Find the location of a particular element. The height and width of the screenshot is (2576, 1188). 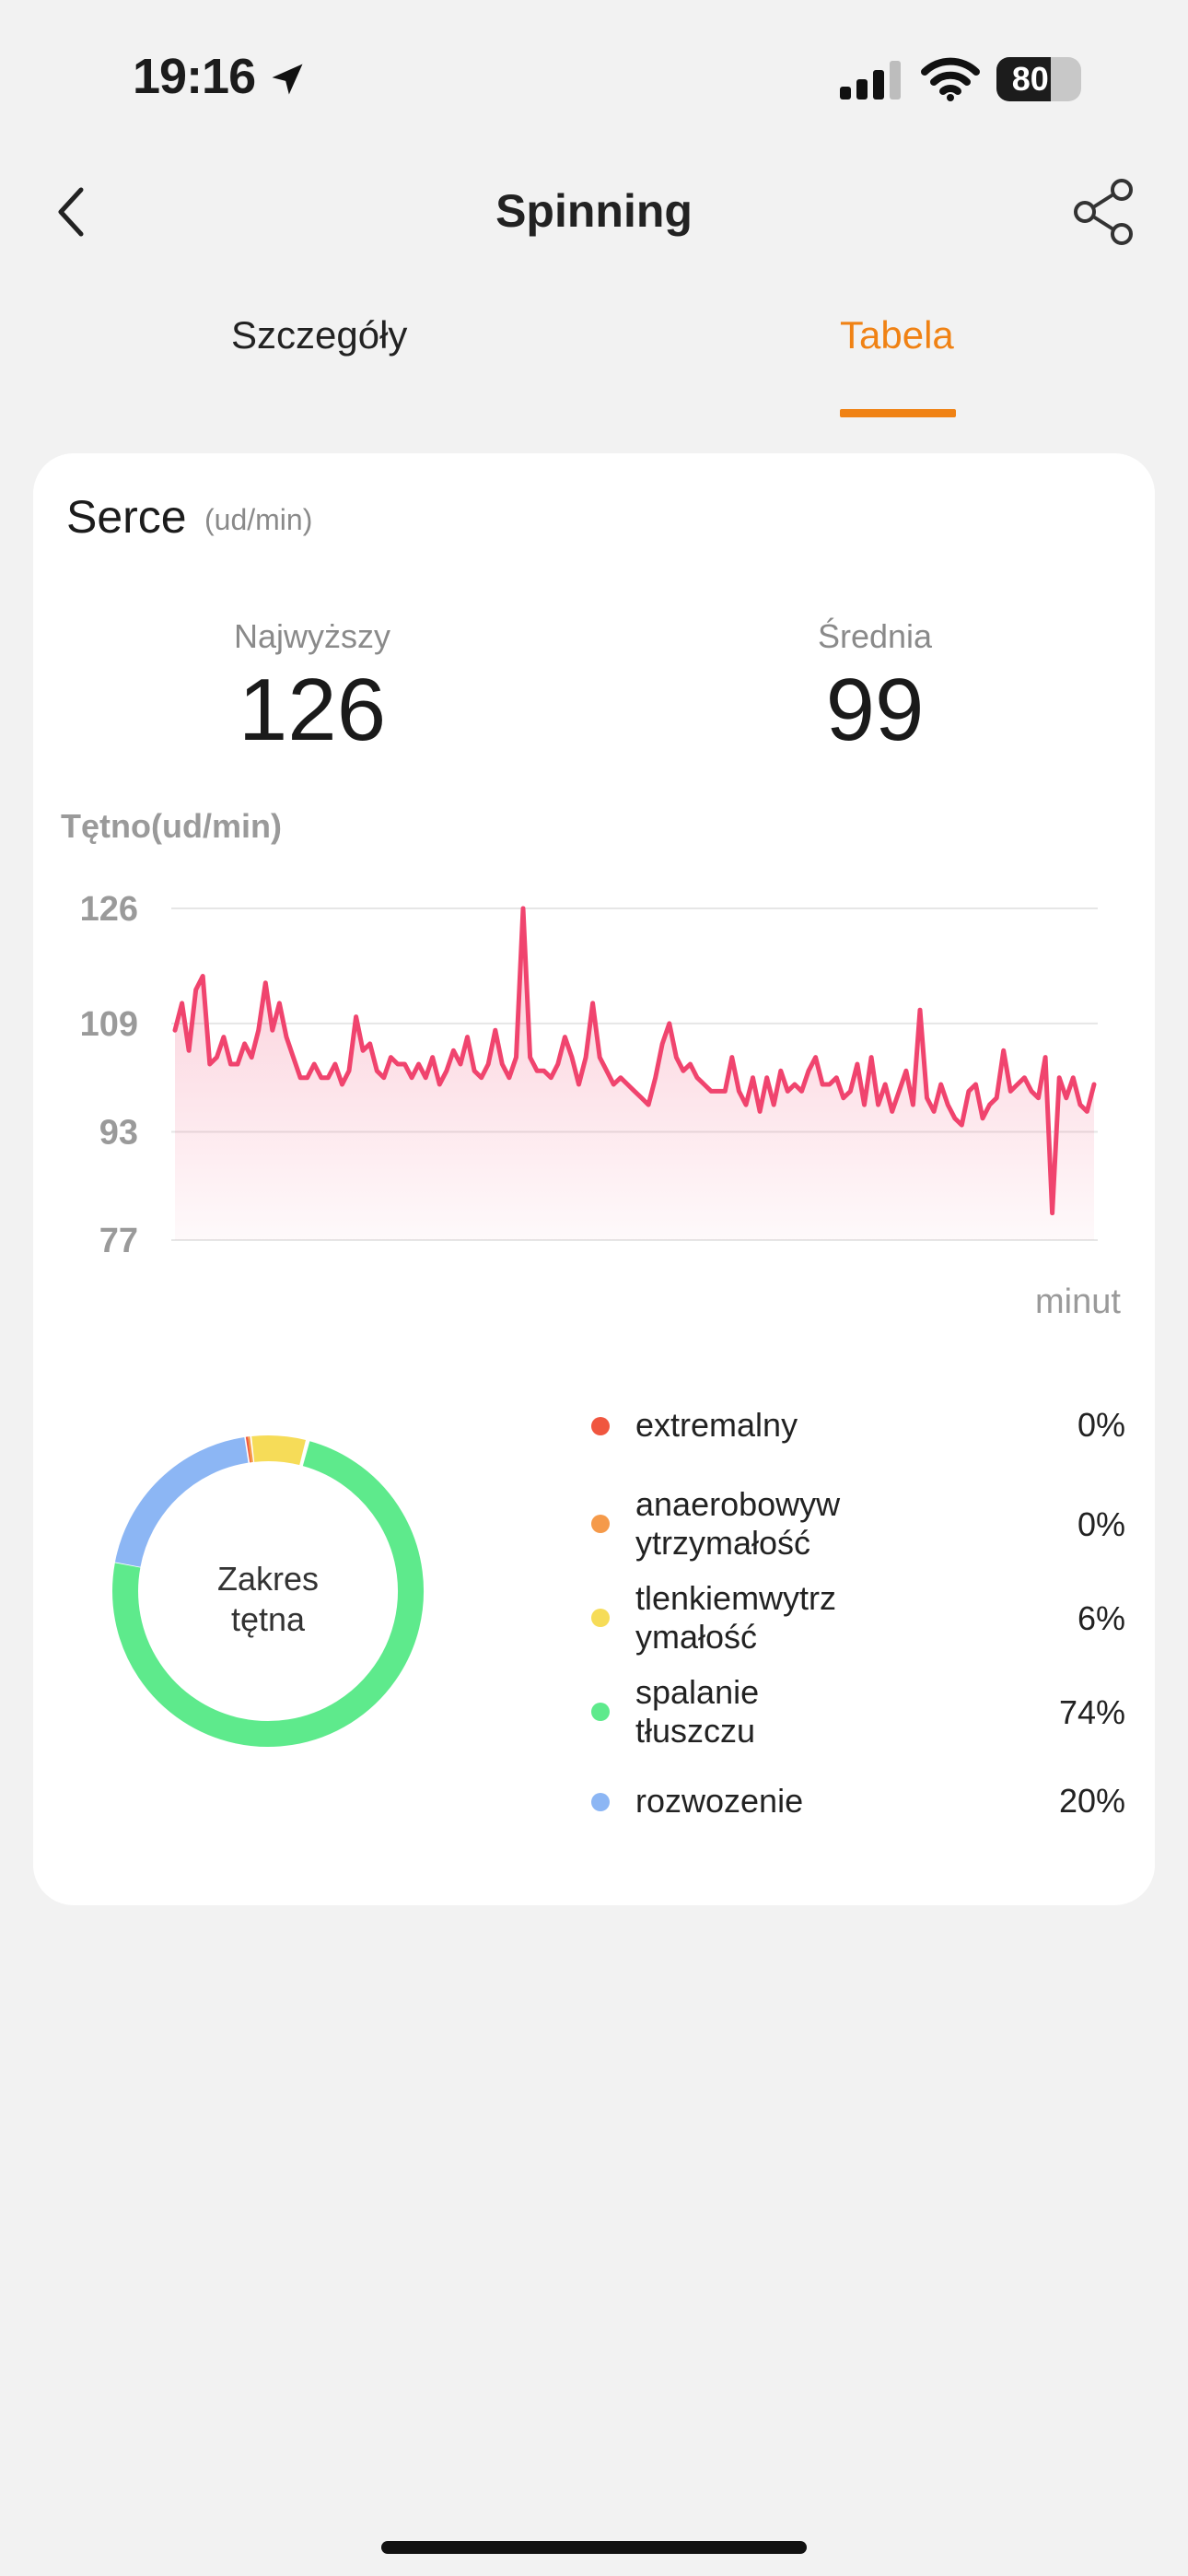

status-bar: 19:16 80 is located at coordinates (594, 73).